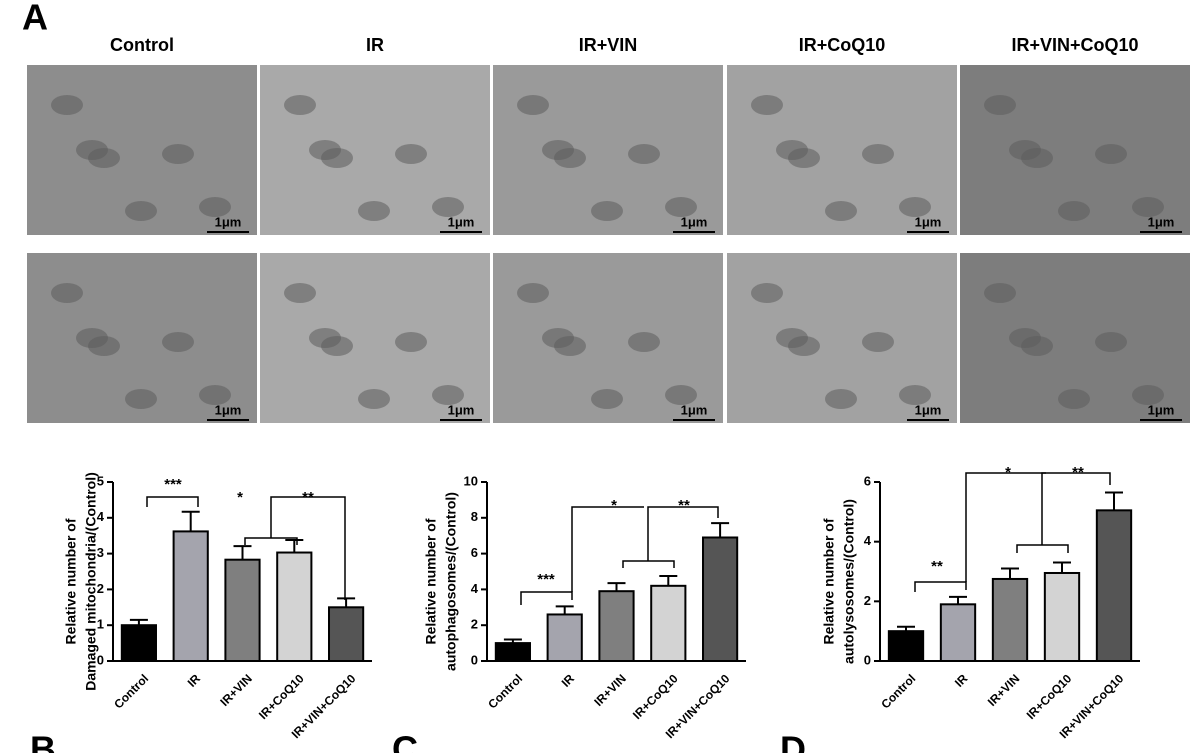  What do you see at coordinates (1074, 45) in the screenshot?
I see `column-title: IR+VIN+CoQ10` at bounding box center [1074, 45].